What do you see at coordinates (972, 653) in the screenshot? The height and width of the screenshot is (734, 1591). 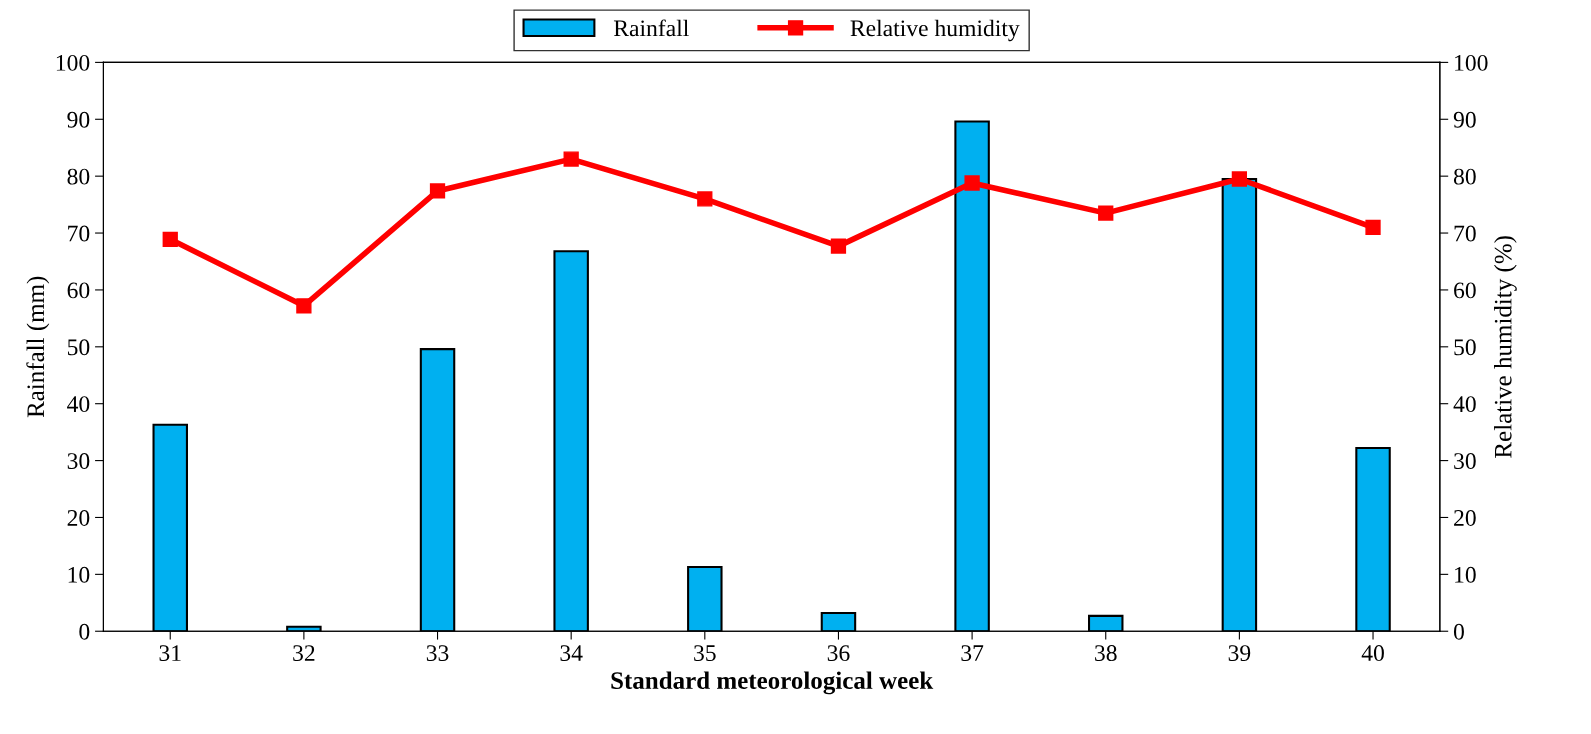 I see `x-tick-label: 37` at bounding box center [972, 653].